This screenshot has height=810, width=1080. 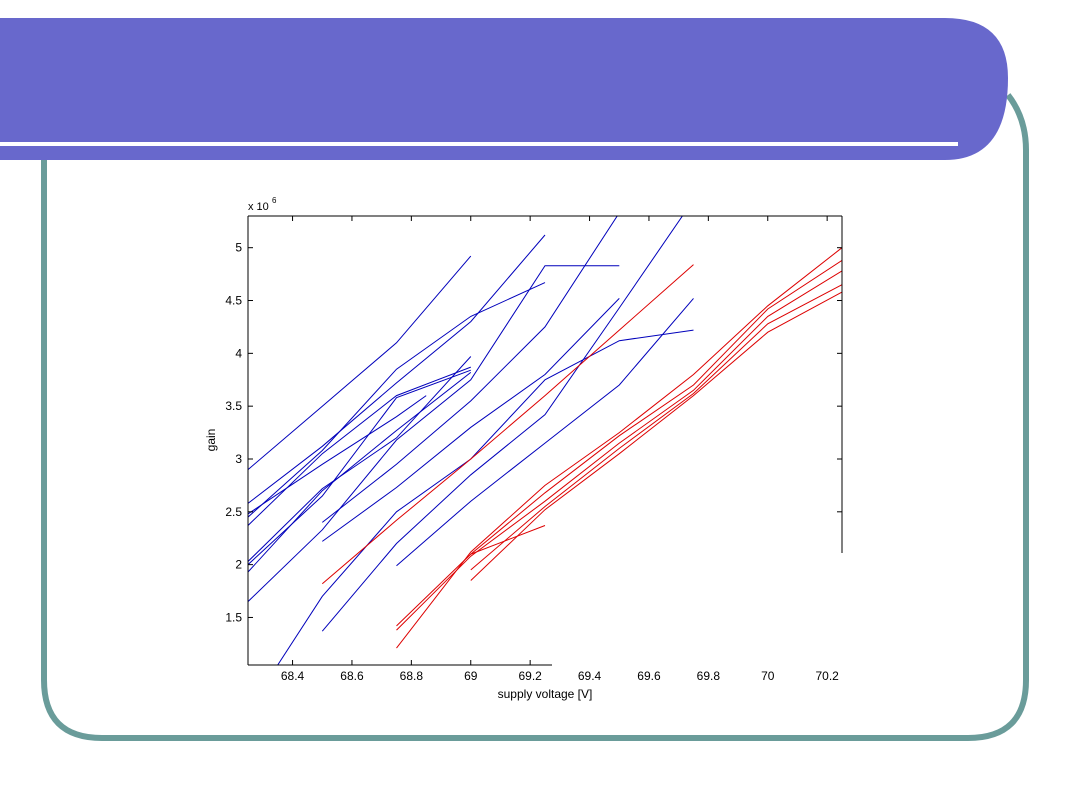 What do you see at coordinates (233, 406) in the screenshot?
I see `y-tick-label: 3.5` at bounding box center [233, 406].